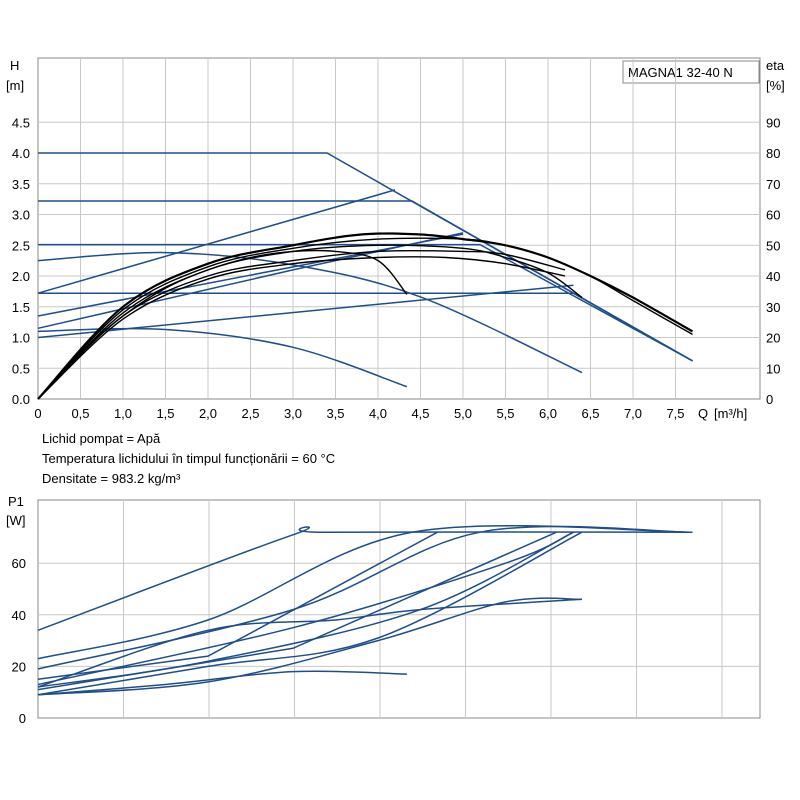 The height and width of the screenshot is (800, 800). What do you see at coordinates (769, 399) in the screenshot?
I see `y2-tick-label-eta: 0` at bounding box center [769, 399].